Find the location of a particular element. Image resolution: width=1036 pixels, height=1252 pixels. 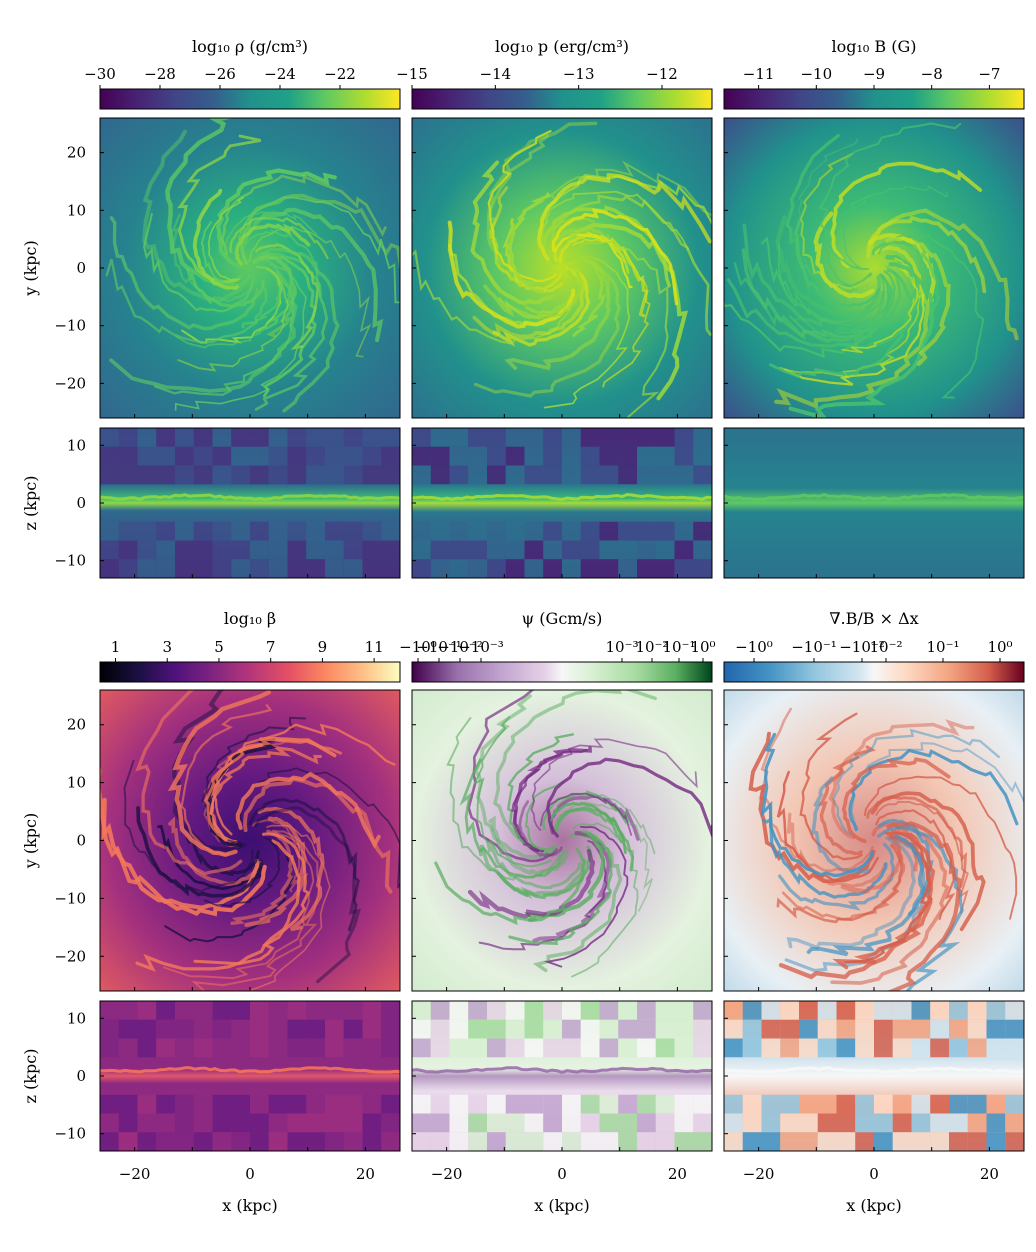

colorbar-tick-label: −12 is located at coordinates (662, 74).